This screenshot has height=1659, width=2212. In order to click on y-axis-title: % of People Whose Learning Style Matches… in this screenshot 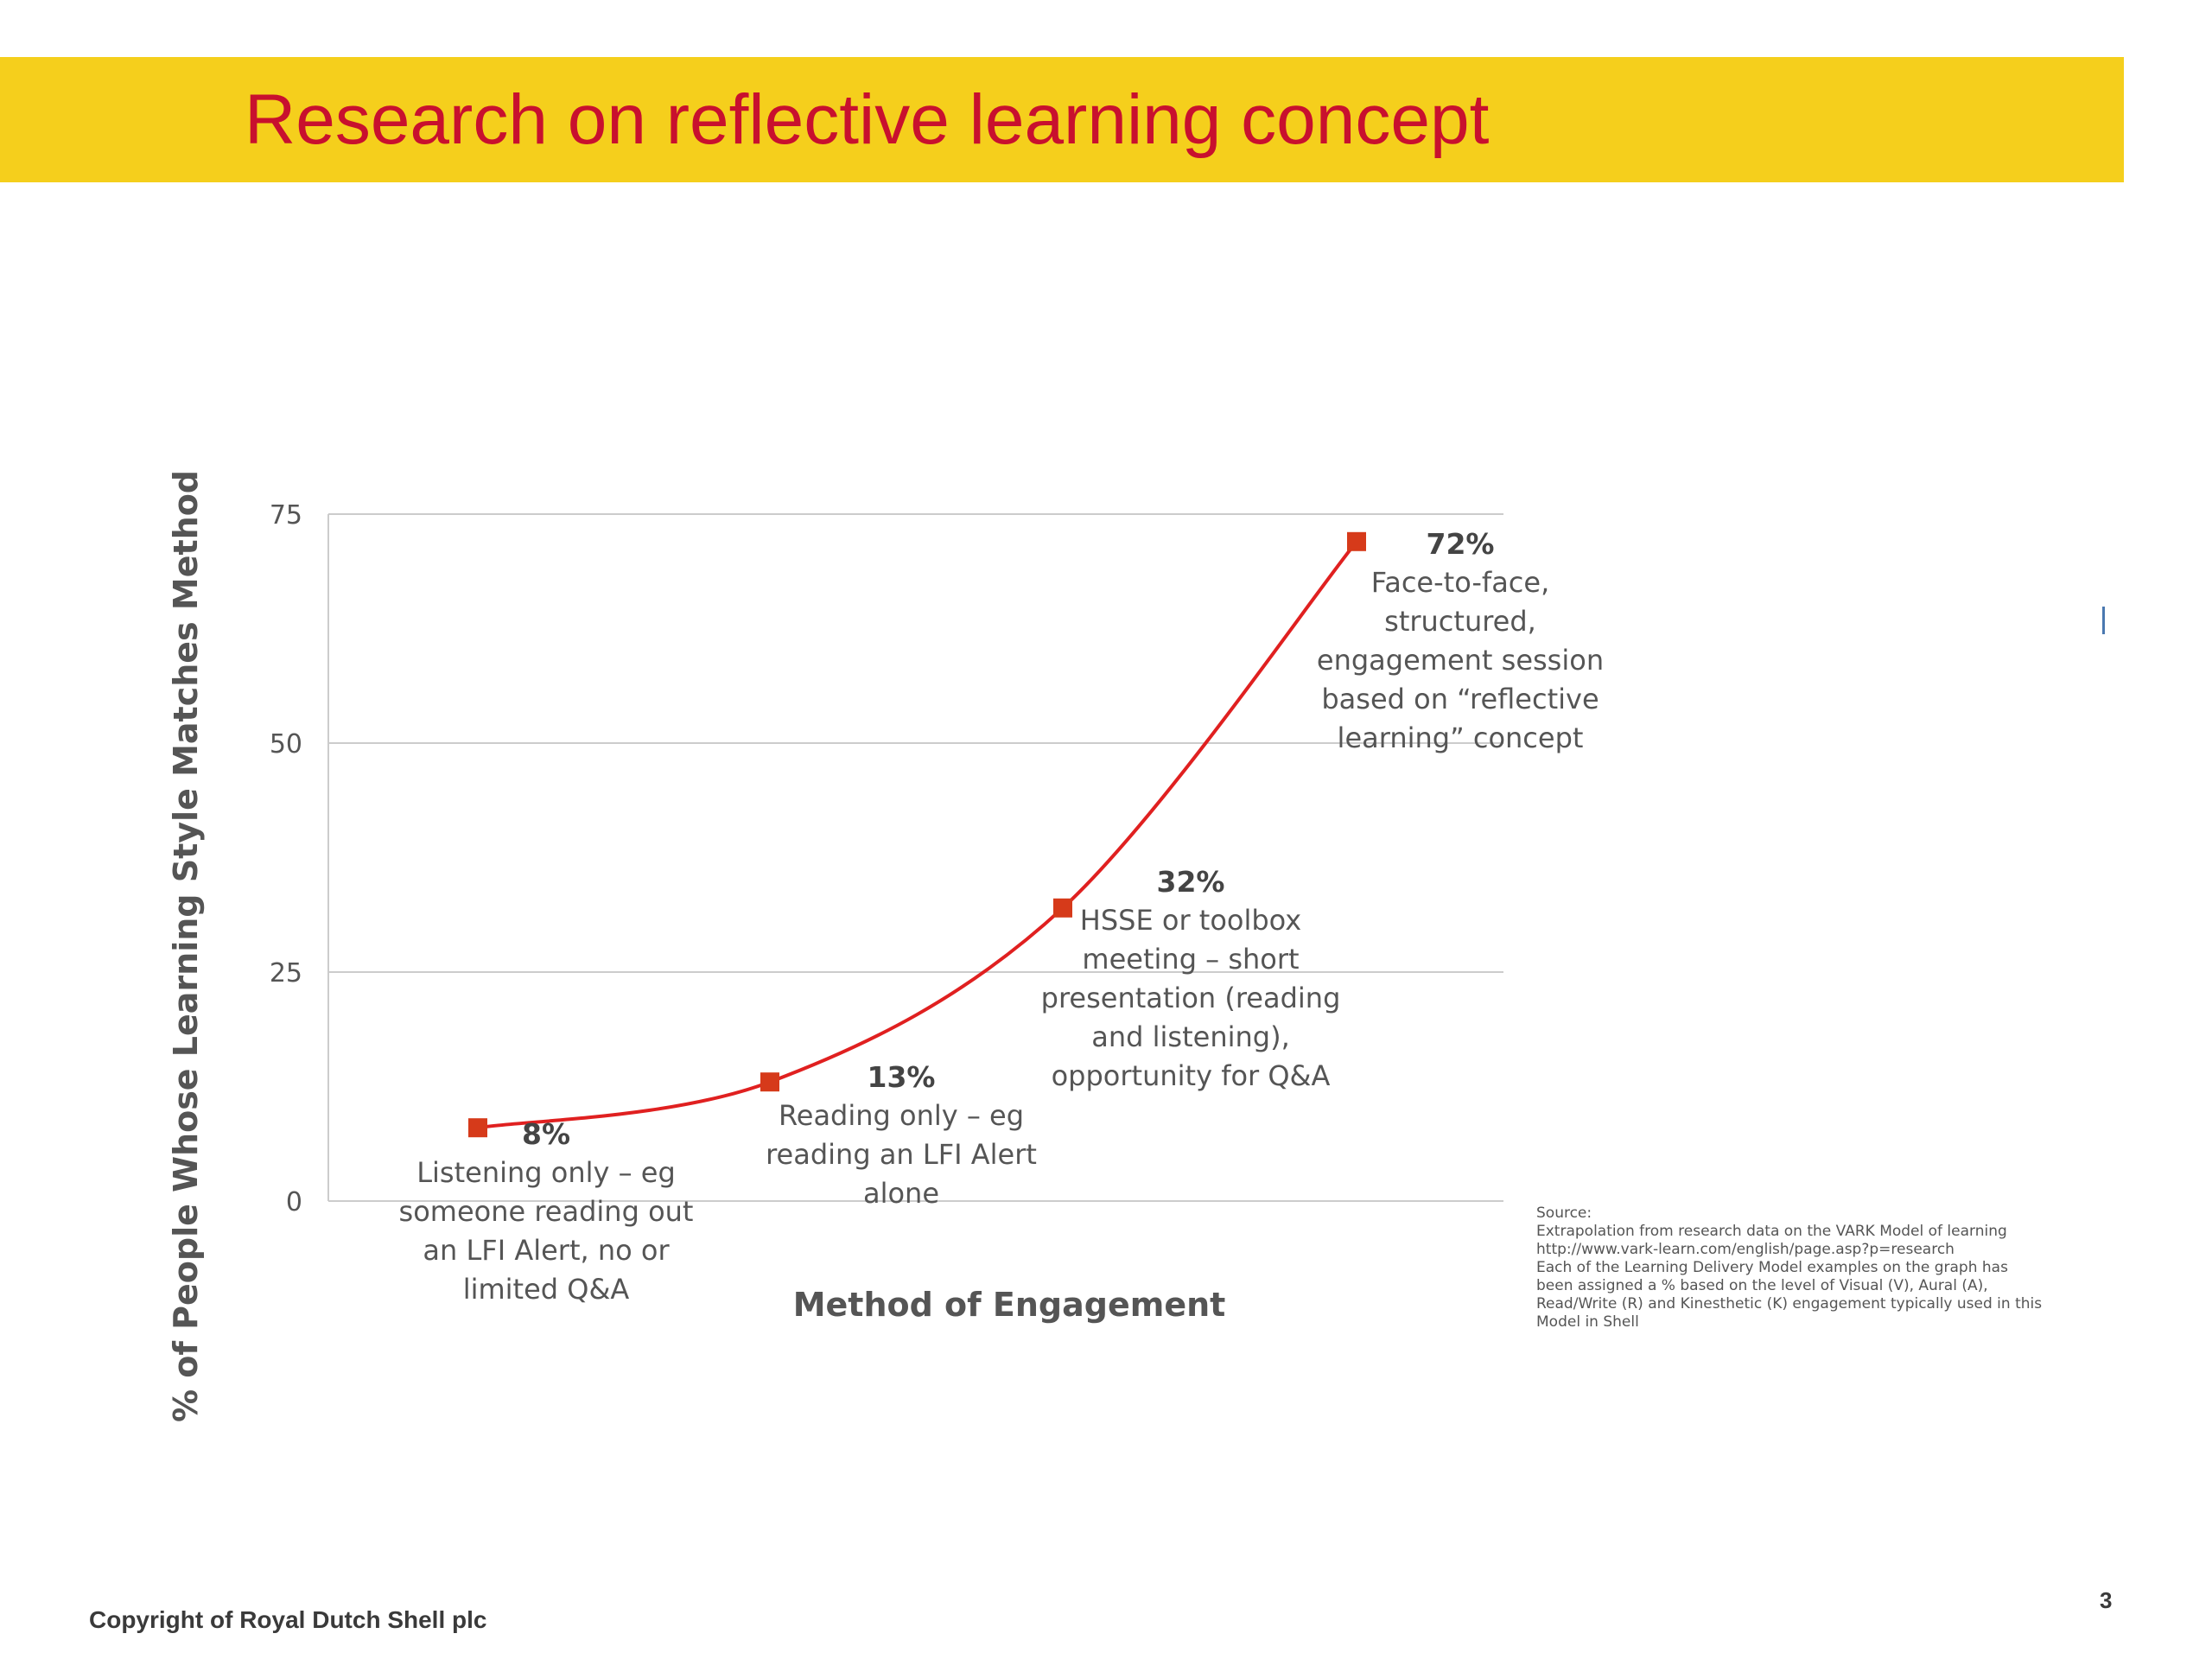, I will do `click(186, 946)`.